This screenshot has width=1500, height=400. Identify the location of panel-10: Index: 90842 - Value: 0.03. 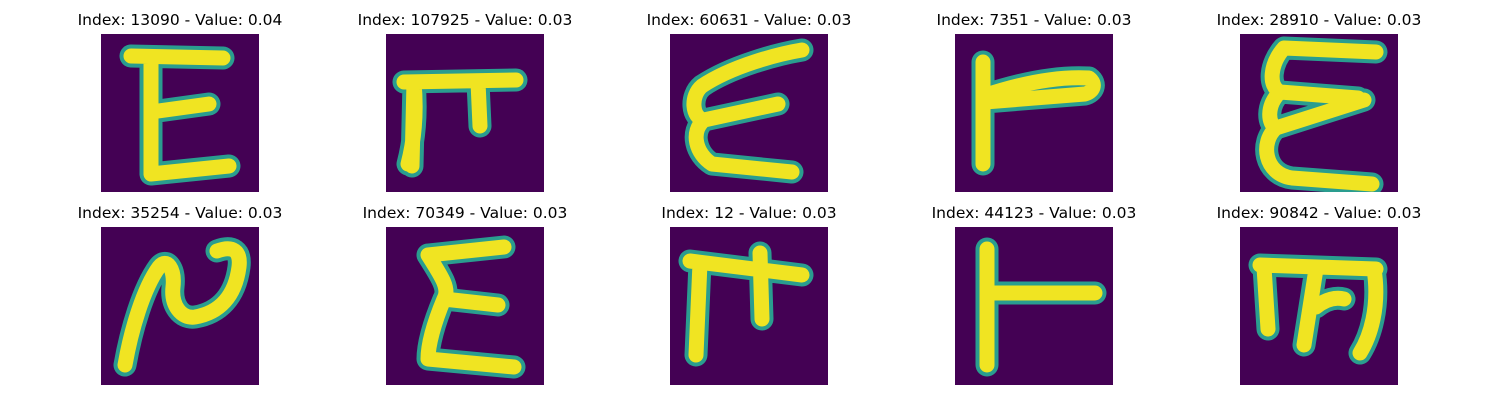
(1319, 299).